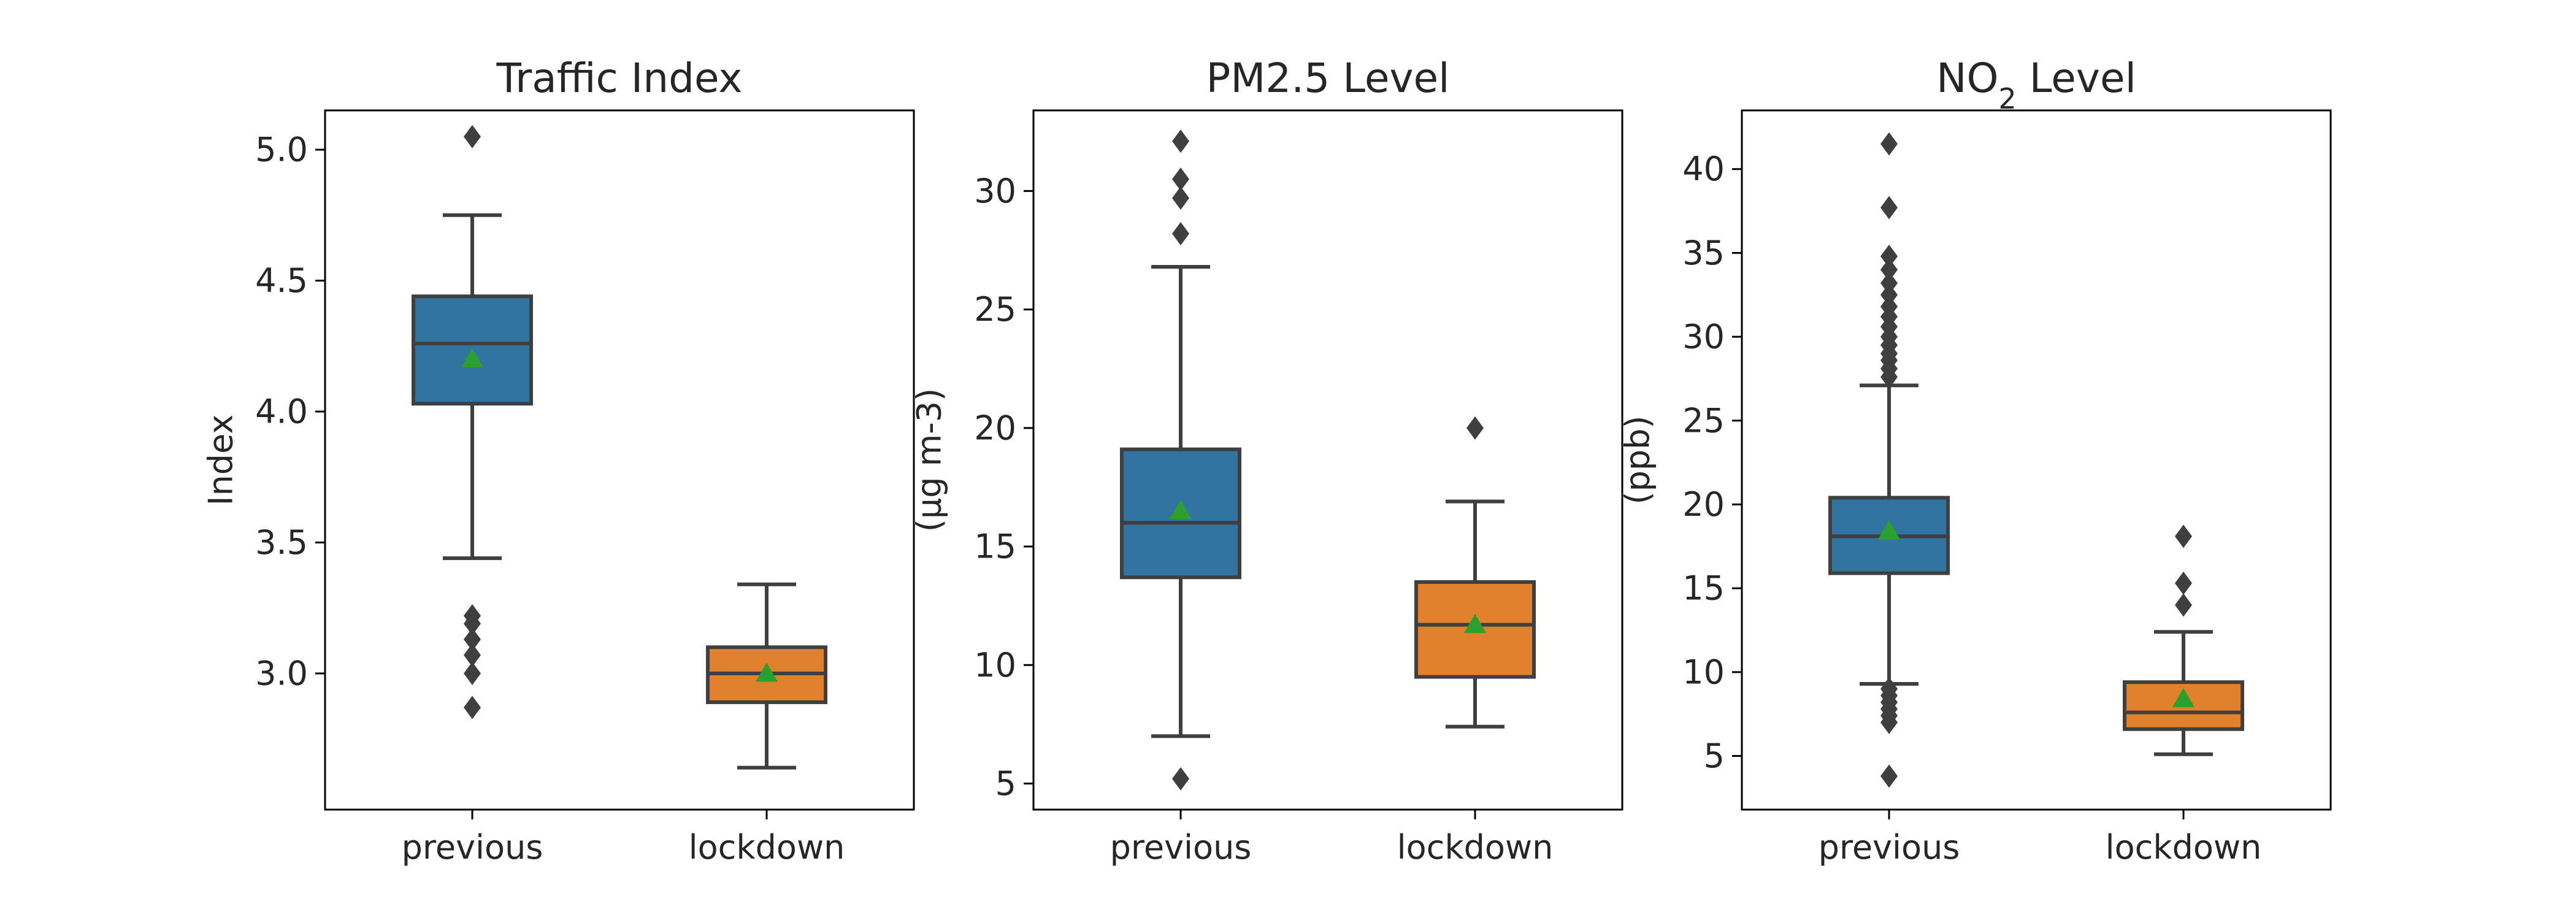 Image resolution: width=2576 pixels, height=920 pixels. Describe the element at coordinates (929, 460) in the screenshot. I see `y-axis-label: (μg m-3)` at that location.